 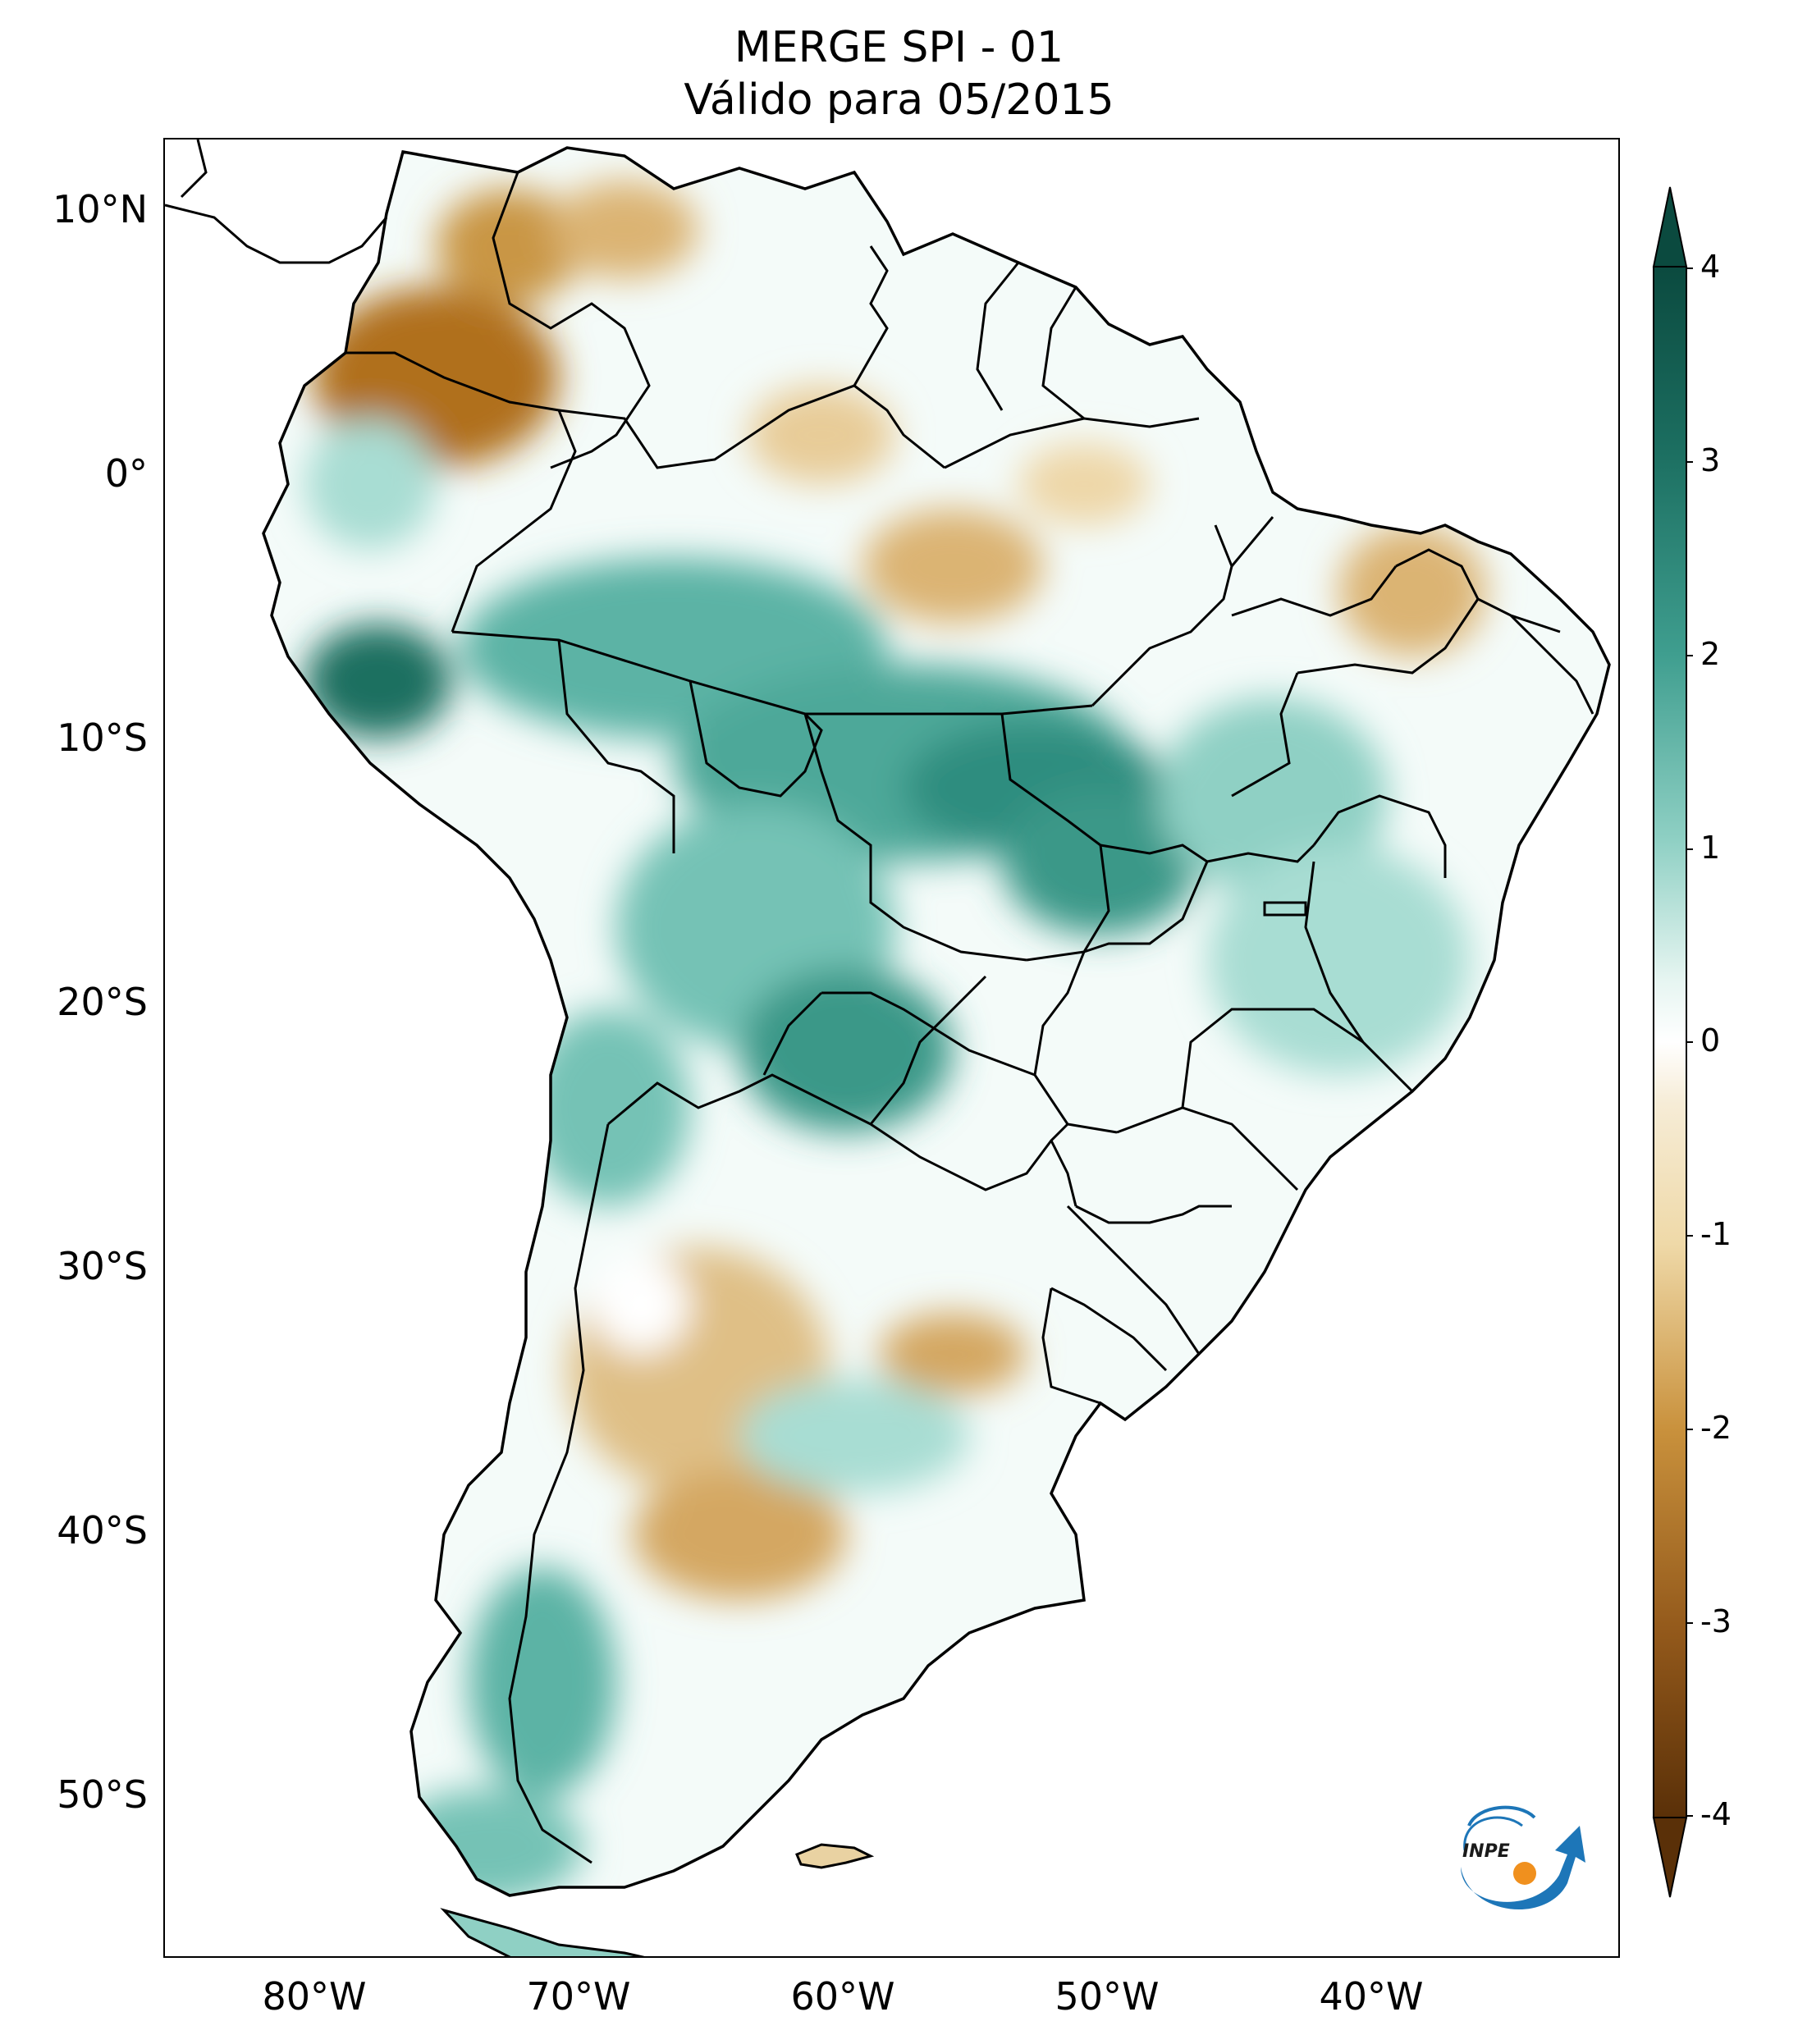 What do you see at coordinates (194, 169) in the screenshot?
I see `central-america-border` at bounding box center [194, 169].